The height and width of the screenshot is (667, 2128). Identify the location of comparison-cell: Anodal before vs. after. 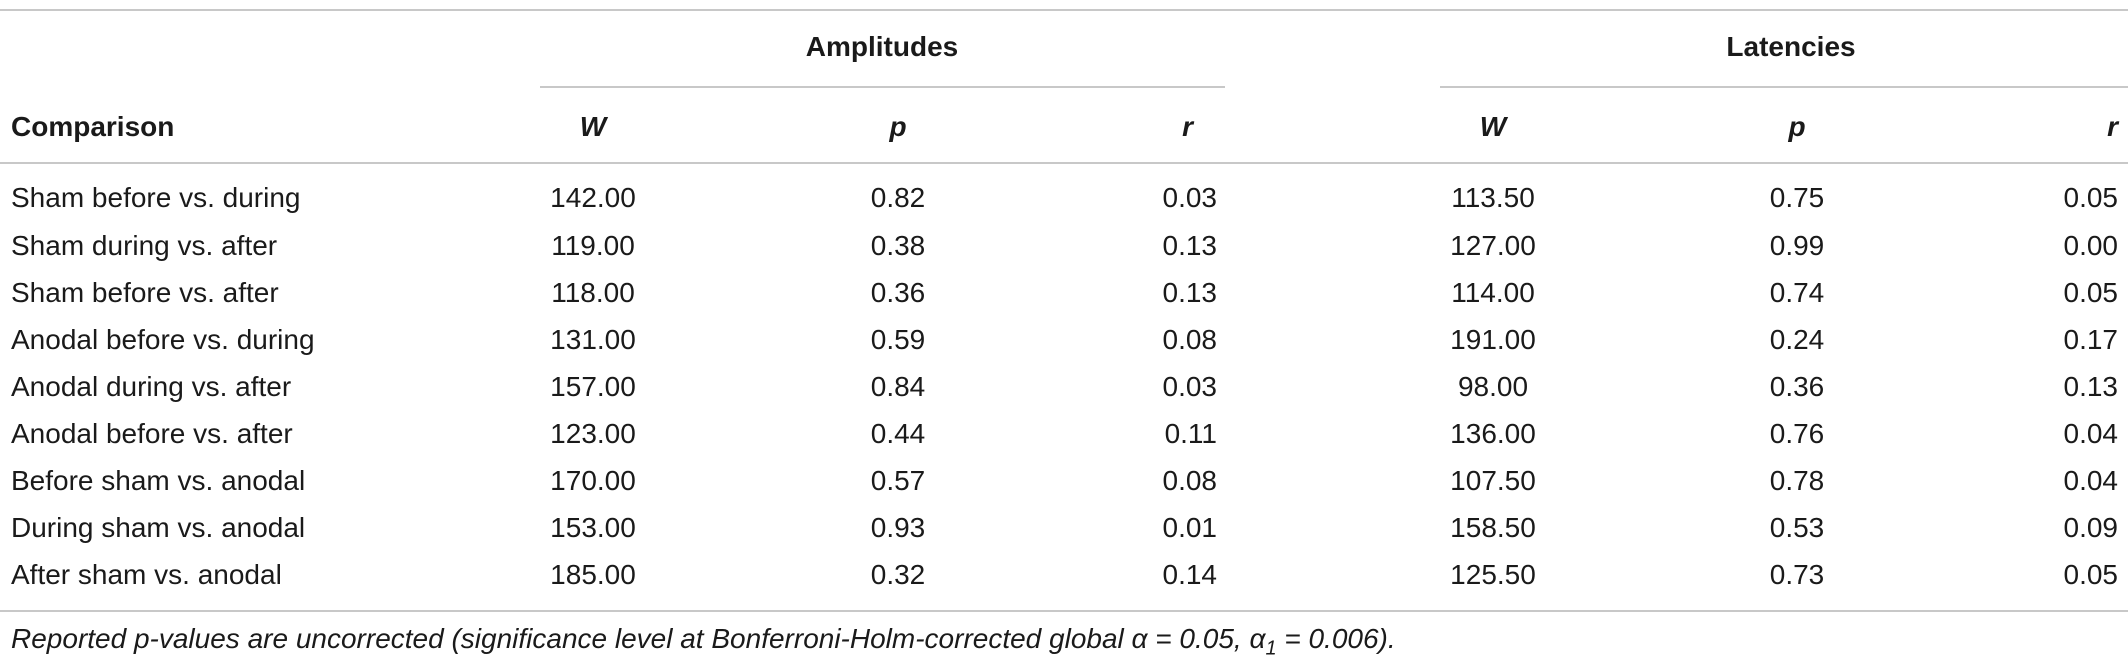
(152, 433).